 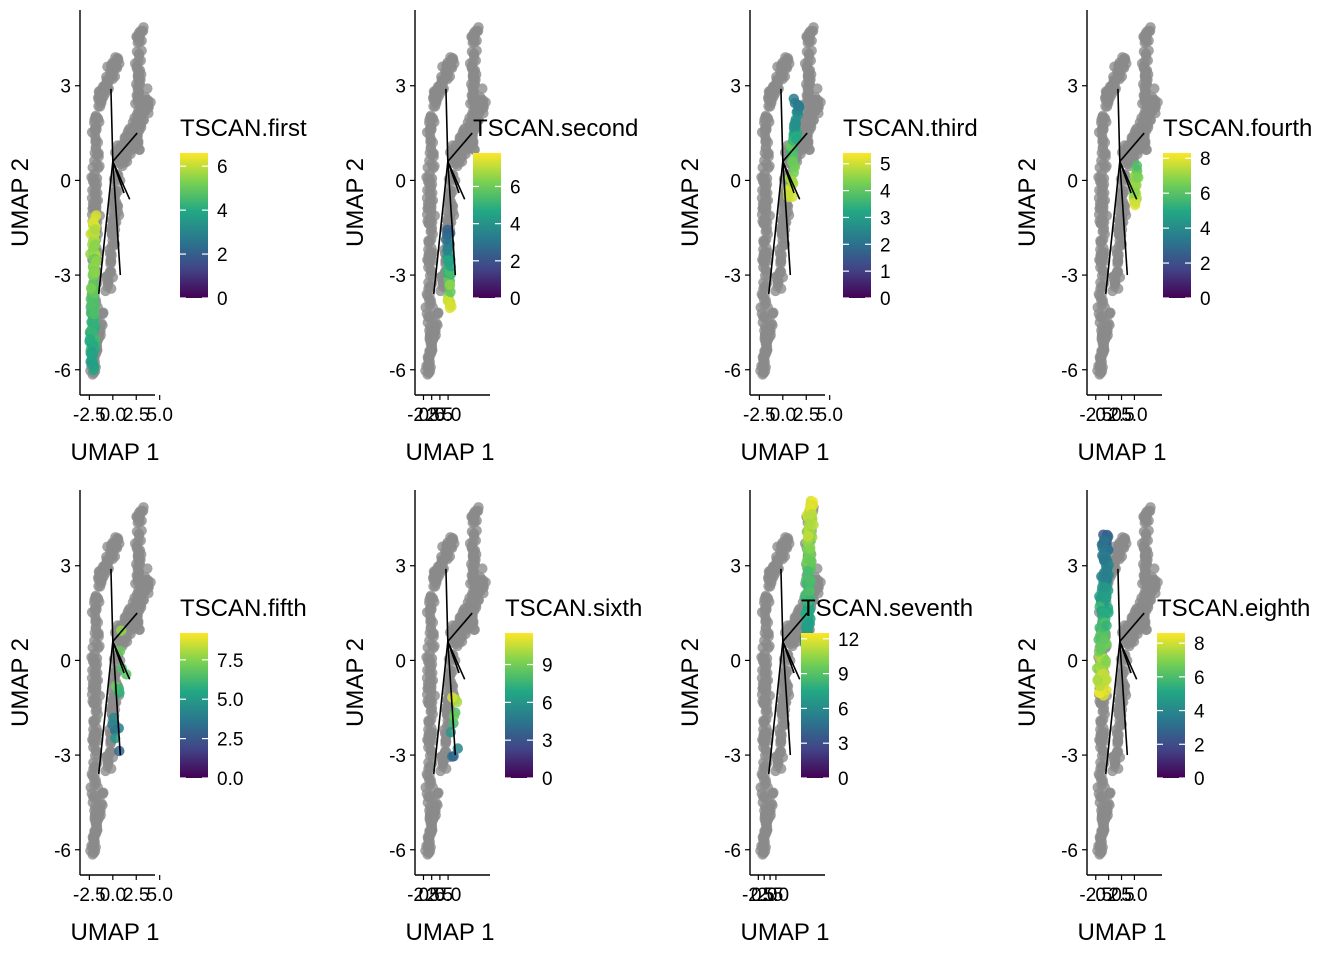 What do you see at coordinates (230, 700) in the screenshot?
I see `legend-tick-label: 5.0` at bounding box center [230, 700].